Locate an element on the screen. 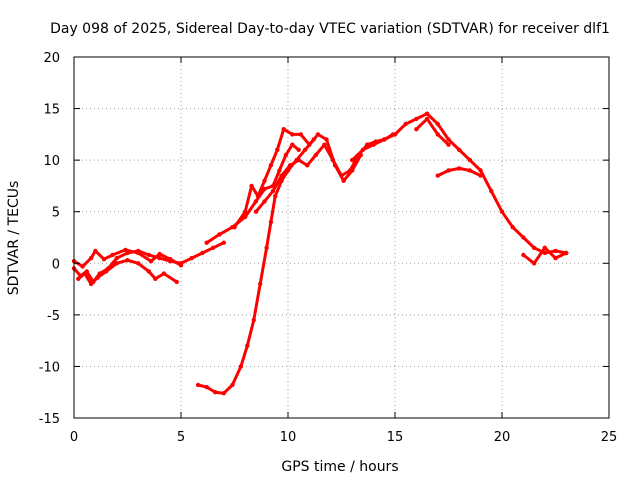 The image size is (640, 480). x-tick-label: 15 is located at coordinates (395, 437).